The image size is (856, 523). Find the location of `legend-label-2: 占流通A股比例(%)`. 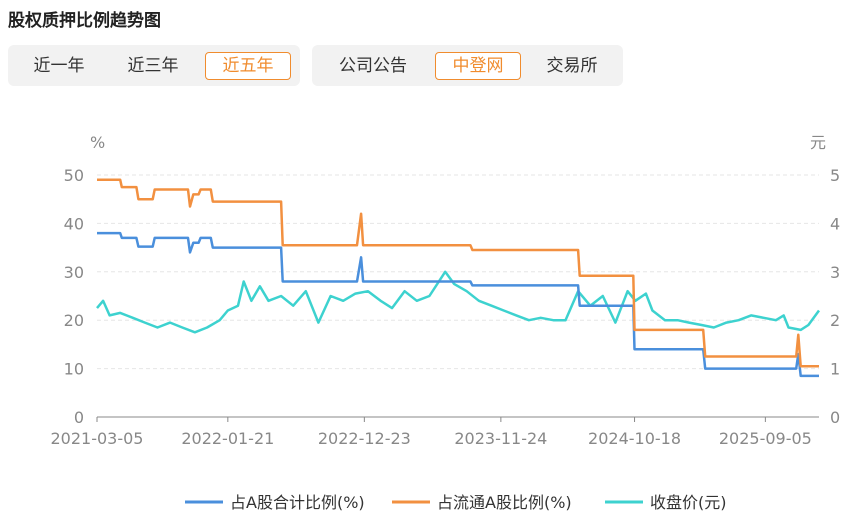

legend-label-2: 占流通A股比例(%) is located at coordinates (504, 502).